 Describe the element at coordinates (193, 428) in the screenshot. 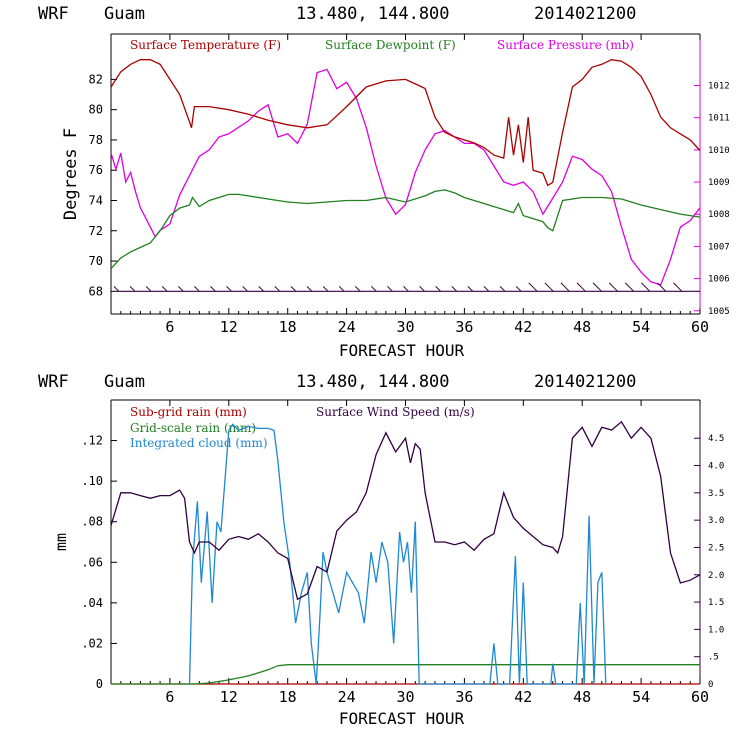

I see `legend-entry: Grid-scale rain (mm)` at that location.